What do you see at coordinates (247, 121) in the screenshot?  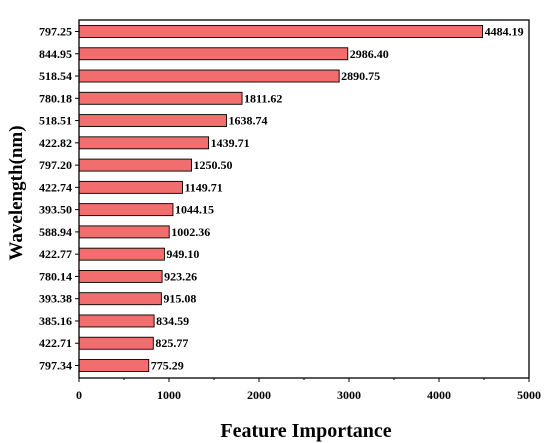 I see `value-label-518.51: 1638.74` at bounding box center [247, 121].